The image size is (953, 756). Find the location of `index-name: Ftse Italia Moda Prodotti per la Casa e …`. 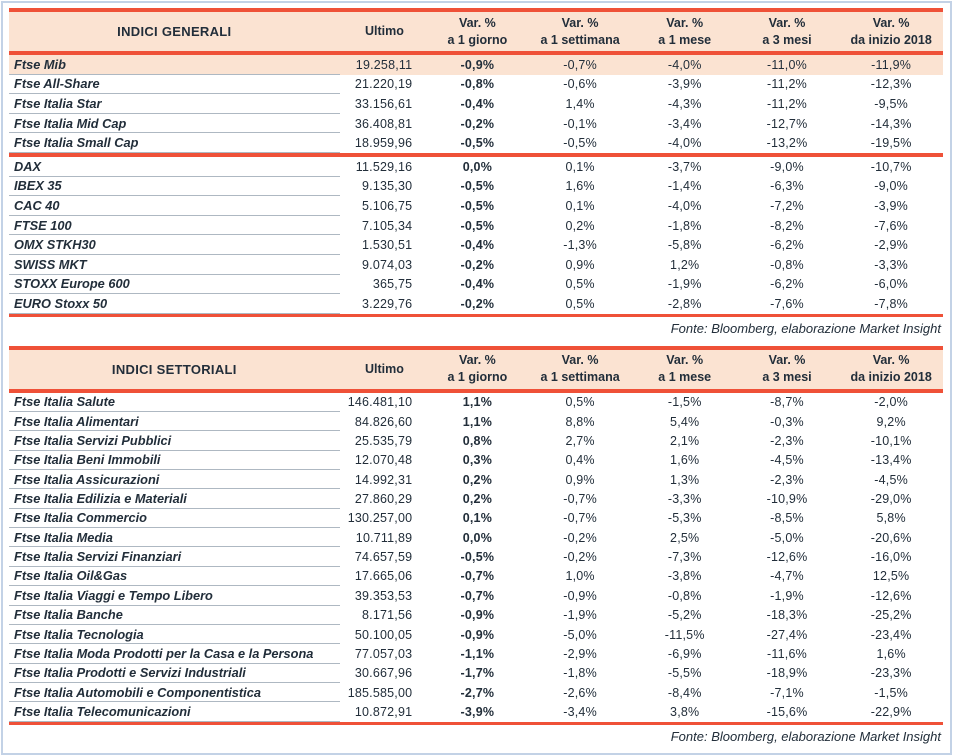

index-name: Ftse Italia Moda Prodotti per la Casa e … is located at coordinates (174, 654).